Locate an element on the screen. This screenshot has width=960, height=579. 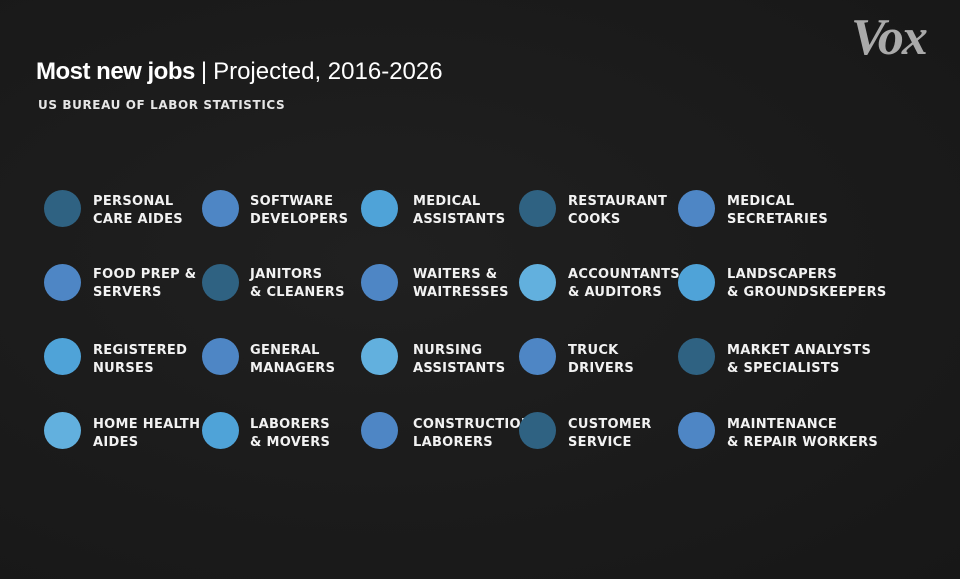
job-label-line1: General is located at coordinates (285, 350).